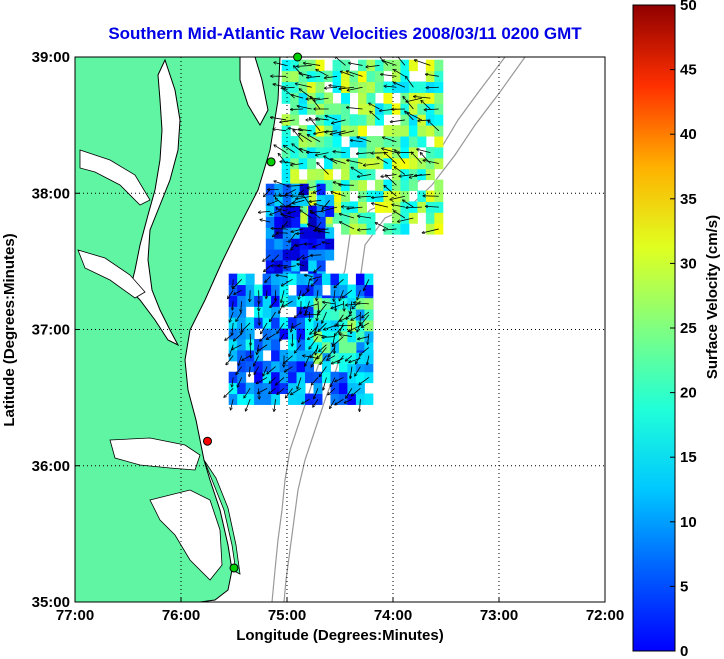  Describe the element at coordinates (688, 134) in the screenshot. I see `colorbar-tick-label: 40` at that location.